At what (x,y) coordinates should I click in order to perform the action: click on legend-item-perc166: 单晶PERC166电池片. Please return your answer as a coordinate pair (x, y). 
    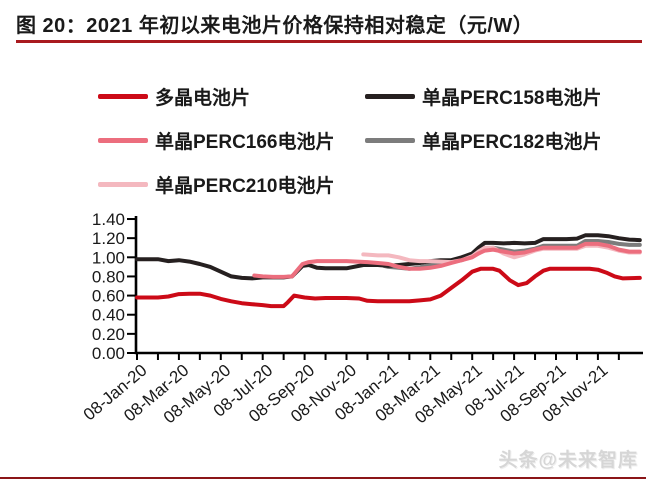
    Looking at the image, I should click on (216, 140).